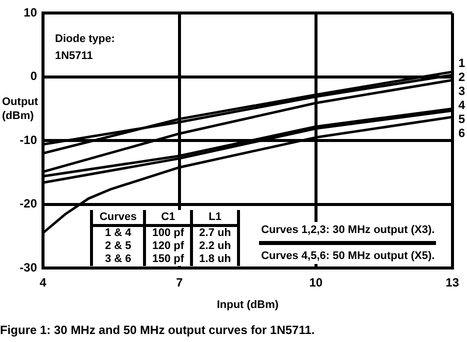  Describe the element at coordinates (29, 203) in the screenshot. I see `y-tick-label: -20` at that location.